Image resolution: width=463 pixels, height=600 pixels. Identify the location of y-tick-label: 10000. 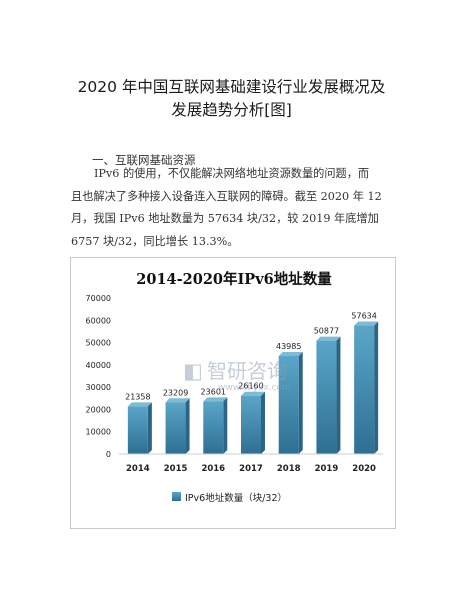
(98, 432).